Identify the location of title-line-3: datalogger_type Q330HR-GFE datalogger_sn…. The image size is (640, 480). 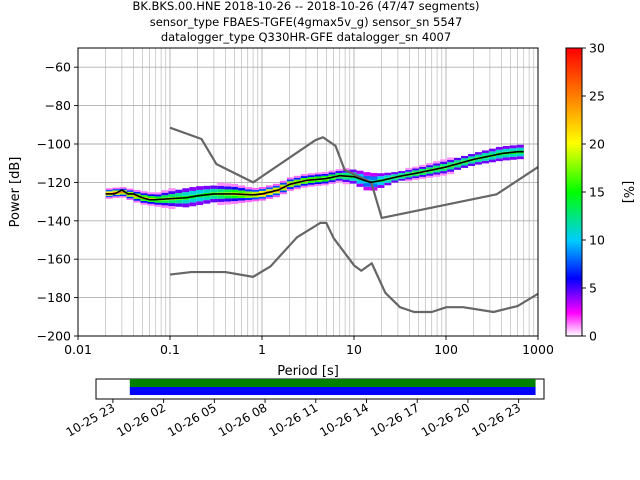
(306, 37).